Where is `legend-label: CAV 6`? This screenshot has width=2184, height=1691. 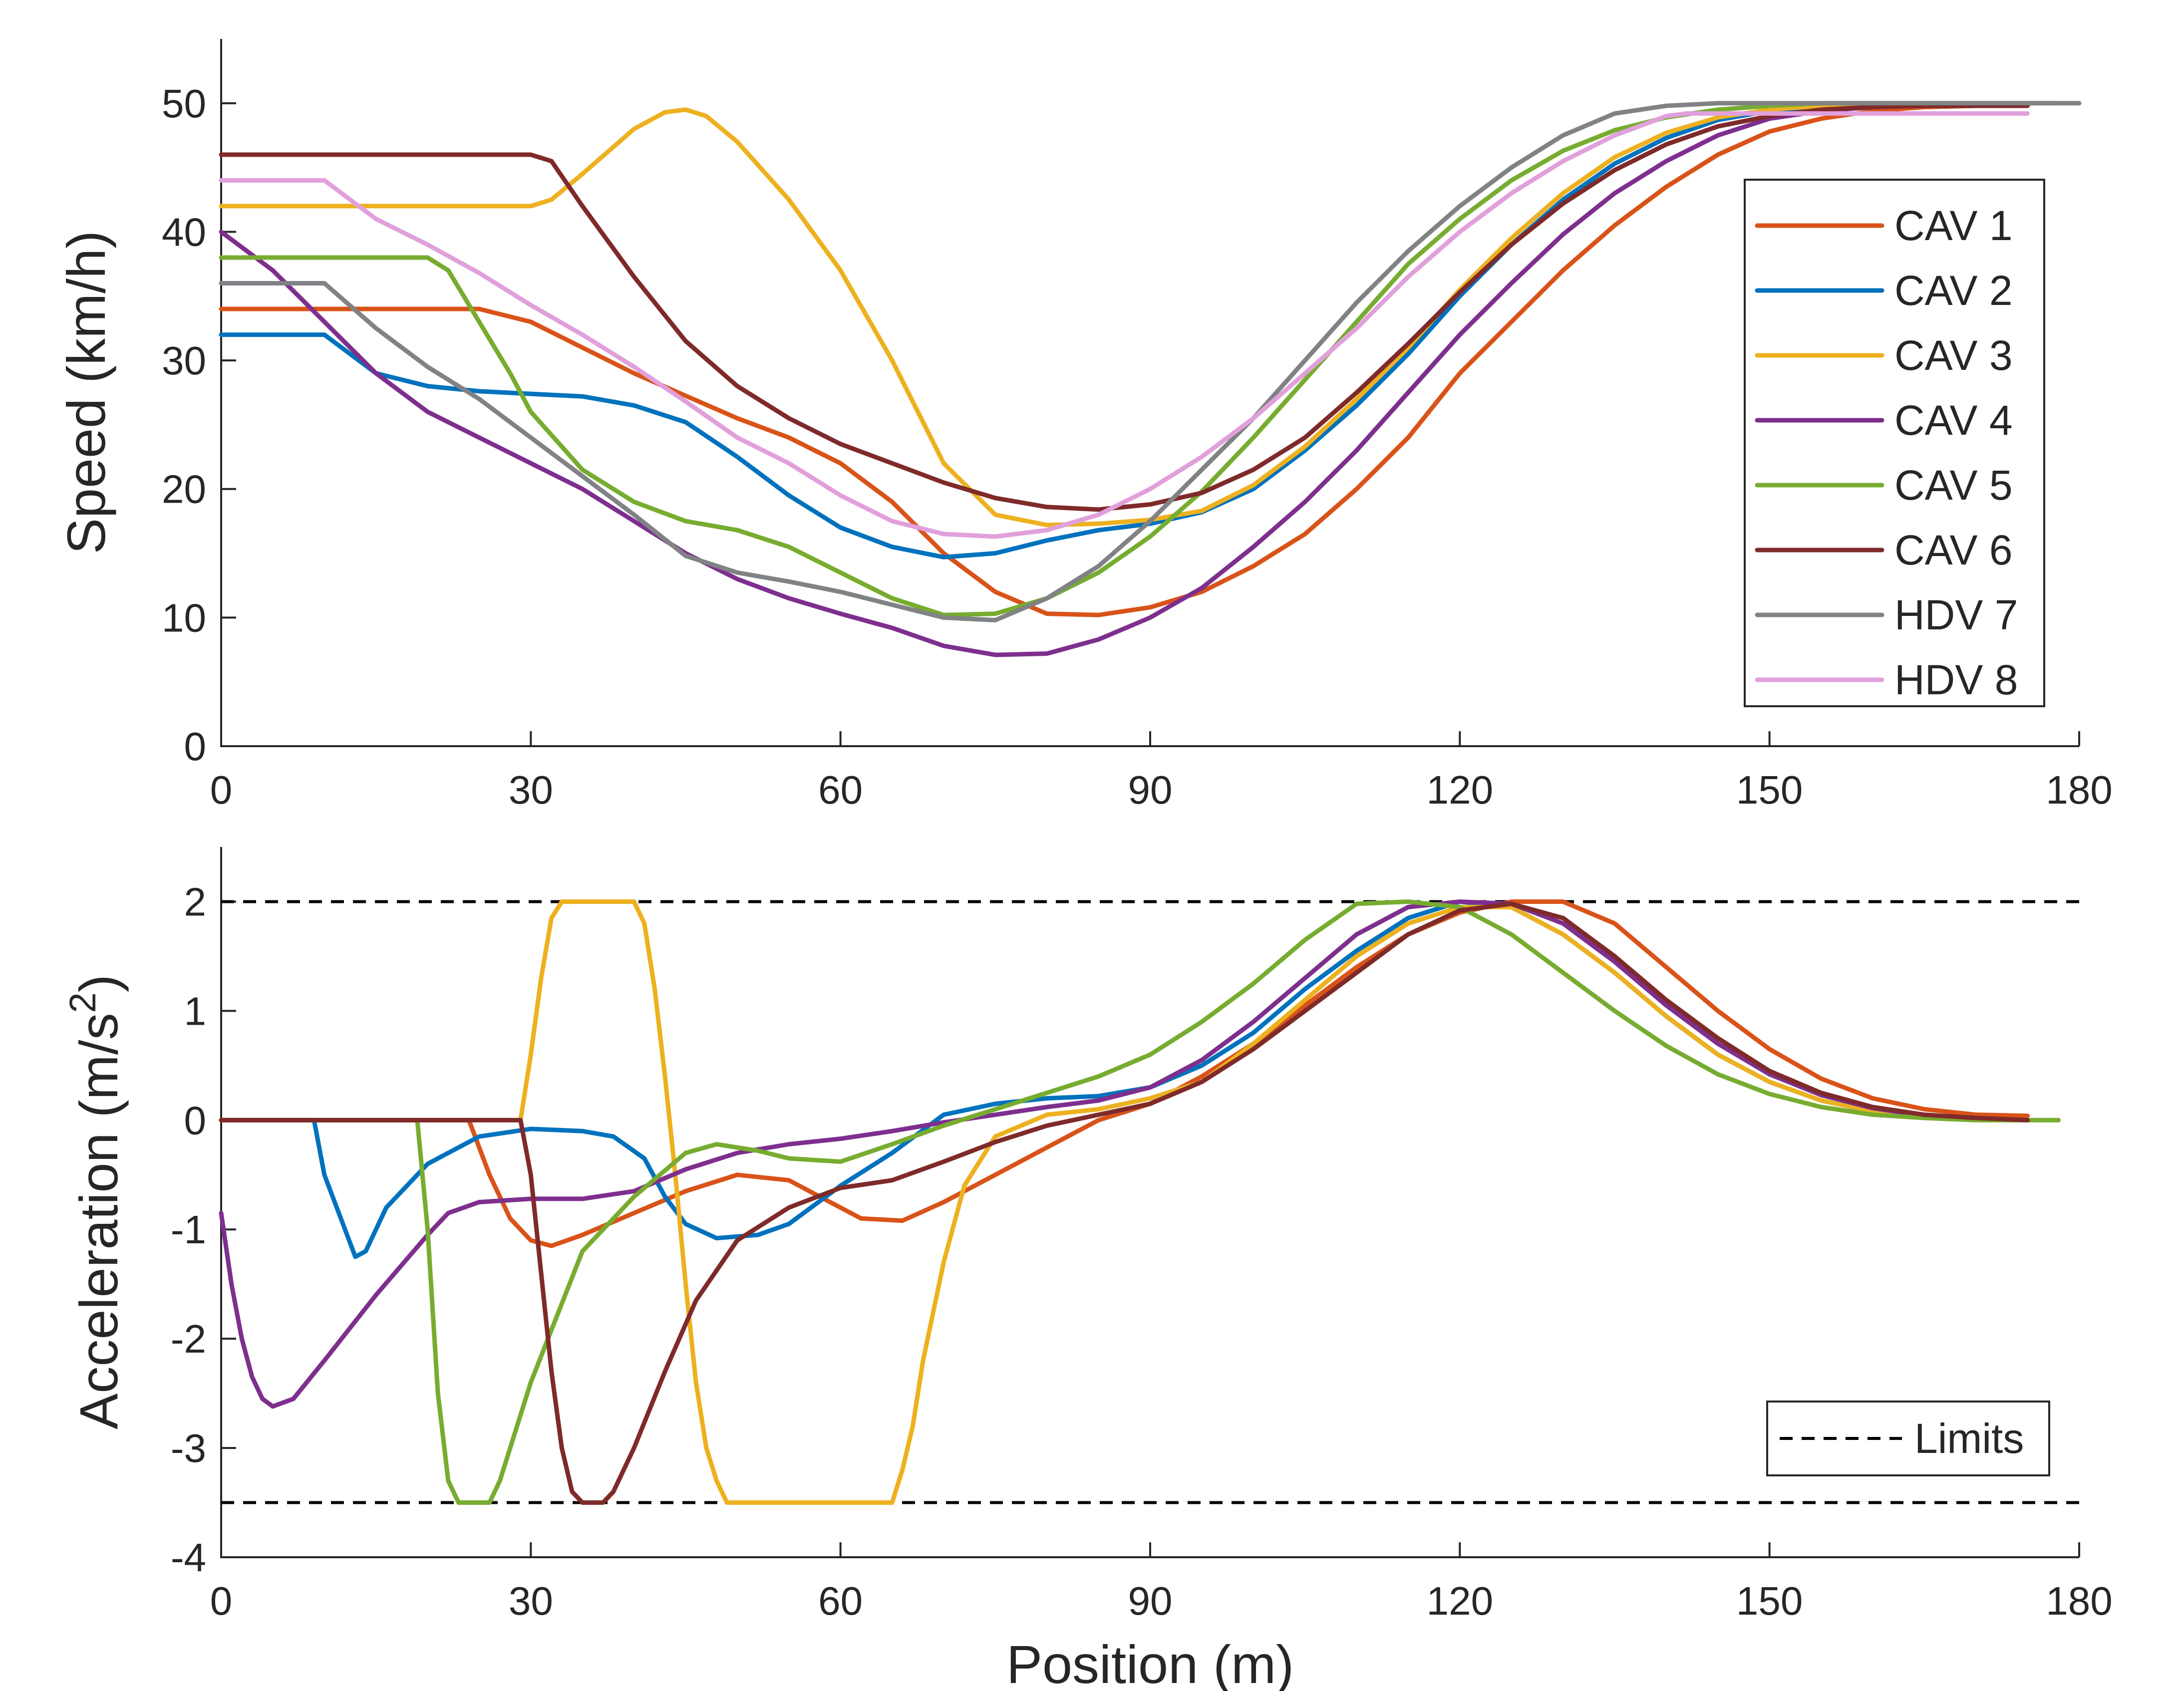
legend-label: CAV 6 is located at coordinates (1953, 550).